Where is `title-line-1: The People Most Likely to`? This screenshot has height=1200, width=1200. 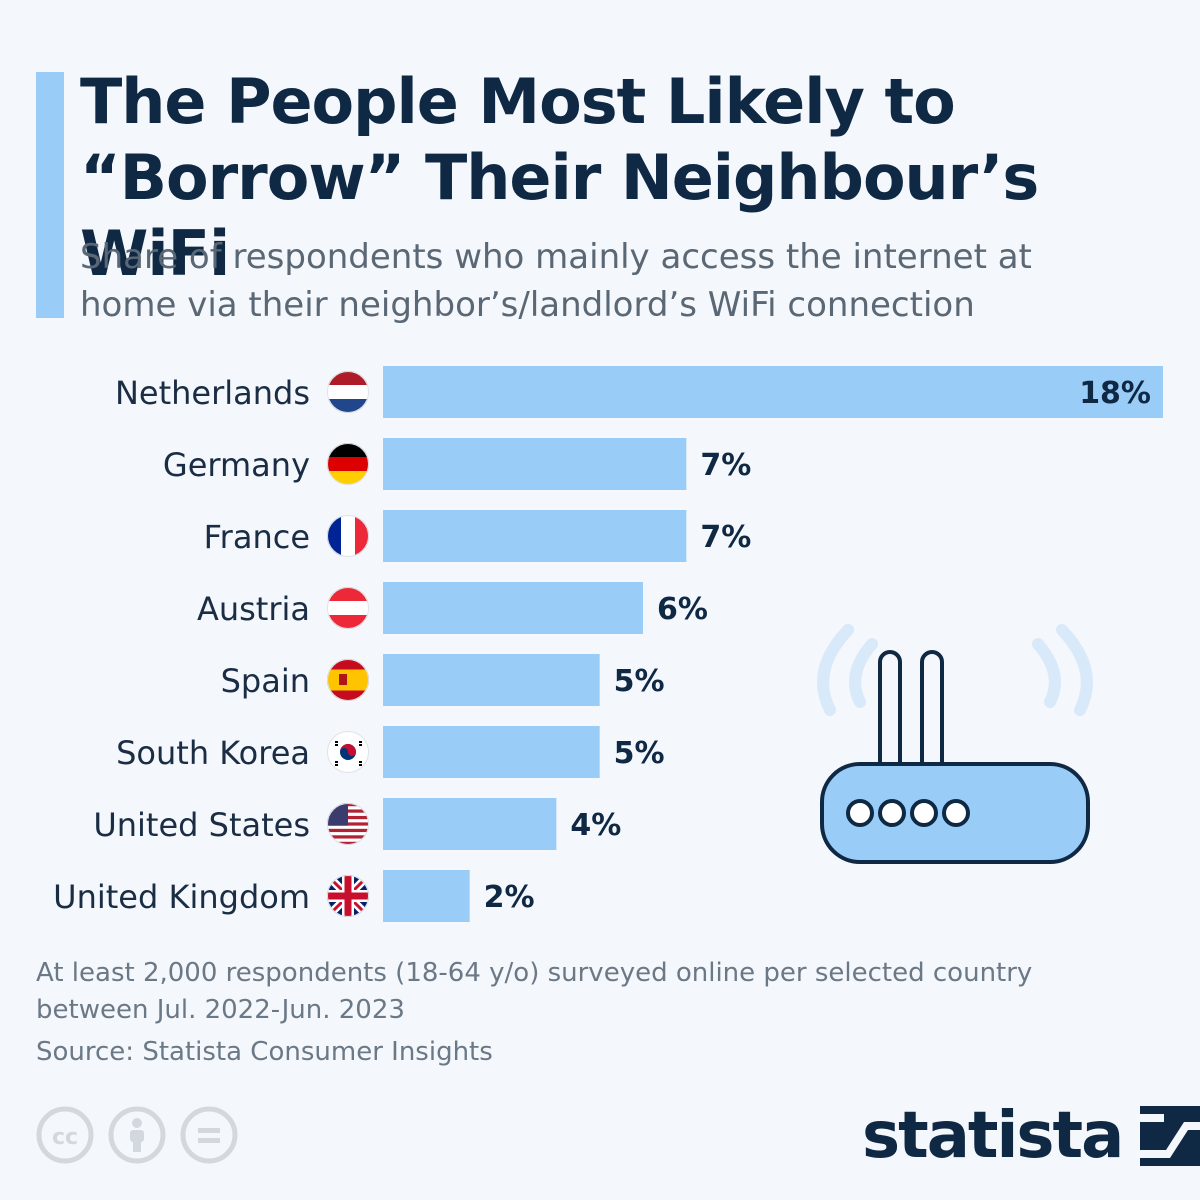
title-line-1: The People Most Likely to is located at coordinates (518, 101).